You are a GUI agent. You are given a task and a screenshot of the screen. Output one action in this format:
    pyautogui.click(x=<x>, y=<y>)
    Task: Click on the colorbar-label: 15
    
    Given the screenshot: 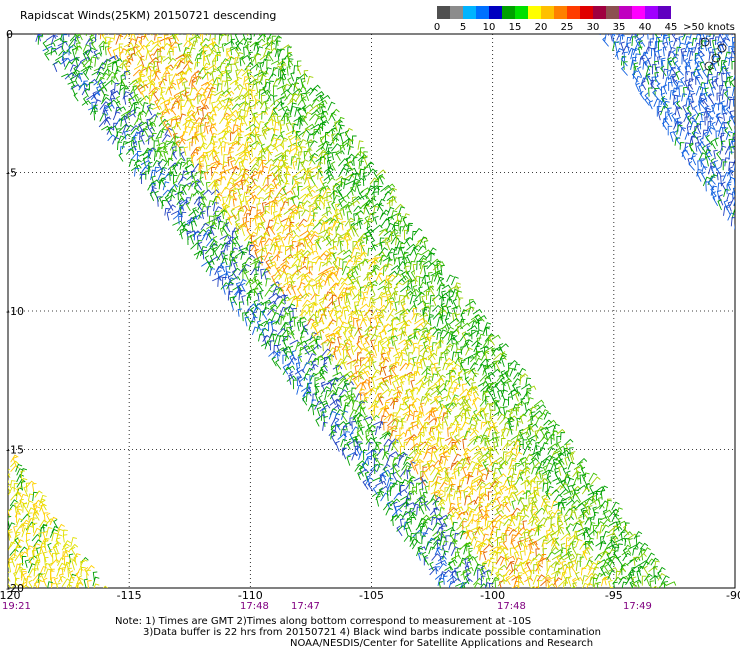 What is the action you would take?
    pyautogui.click(x=515, y=27)
    